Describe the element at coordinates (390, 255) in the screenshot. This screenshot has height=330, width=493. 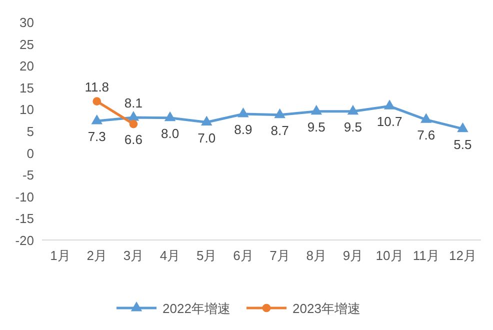
I see `x-tick-label: 10月` at that location.